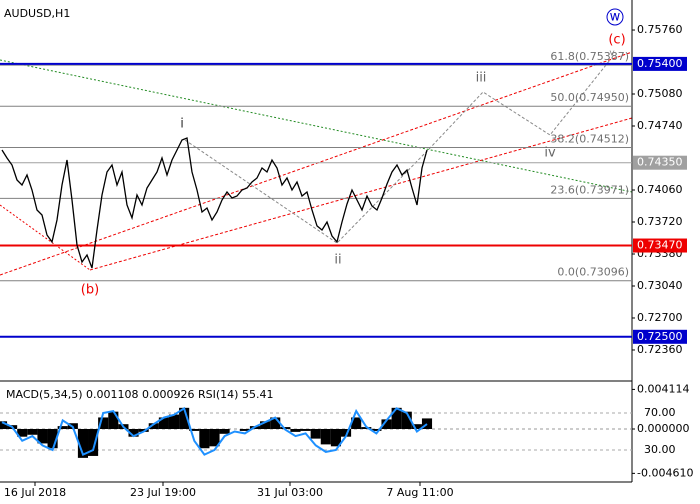 This screenshot has width=700, height=504. What do you see at coordinates (660, 189) in the screenshot?
I see `y-tick-label: 0.74060` at bounding box center [660, 189].